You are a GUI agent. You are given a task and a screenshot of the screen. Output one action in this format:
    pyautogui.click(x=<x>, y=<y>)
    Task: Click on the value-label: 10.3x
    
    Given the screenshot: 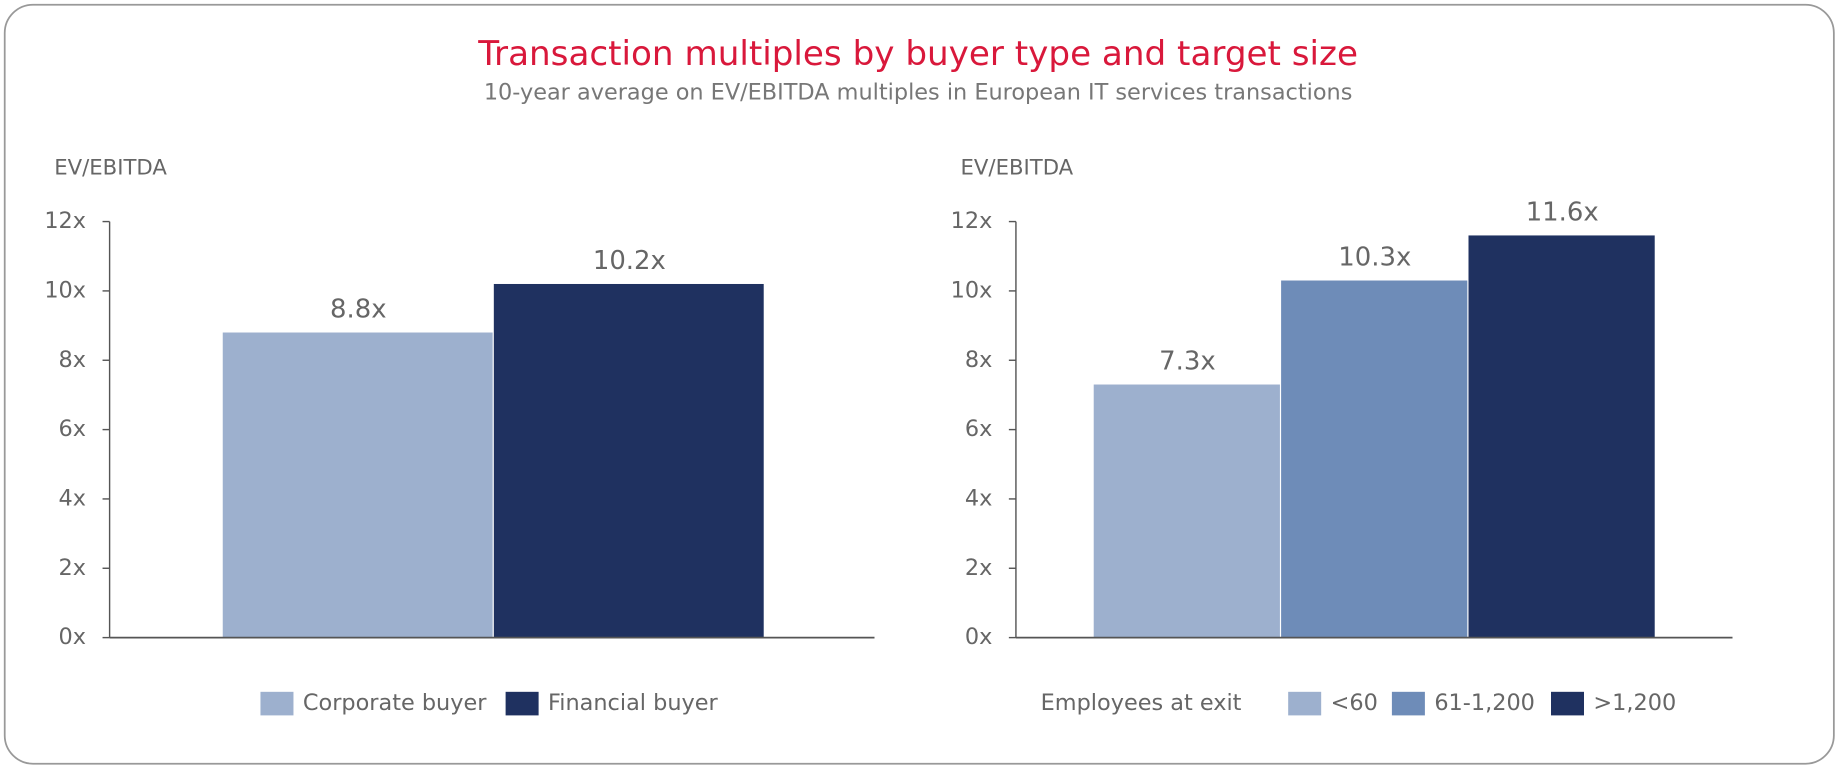 What is the action you would take?
    pyautogui.click(x=1374, y=258)
    